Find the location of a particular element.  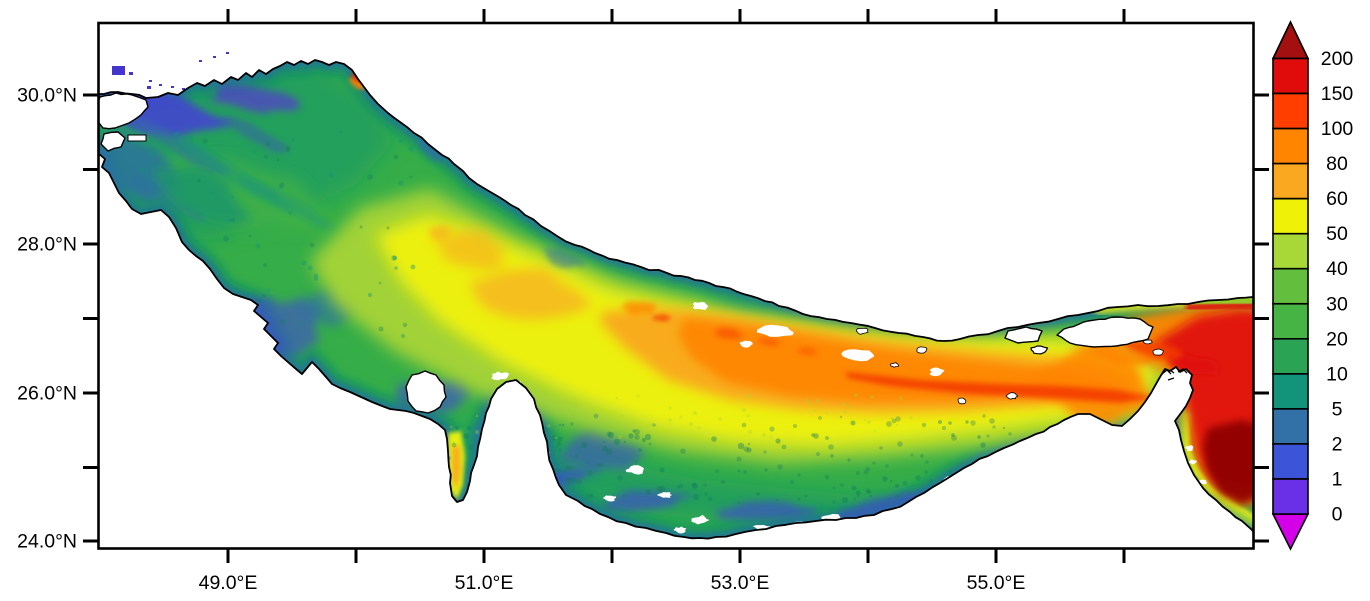

svg-text: 80 is located at coordinates (1337, 164).